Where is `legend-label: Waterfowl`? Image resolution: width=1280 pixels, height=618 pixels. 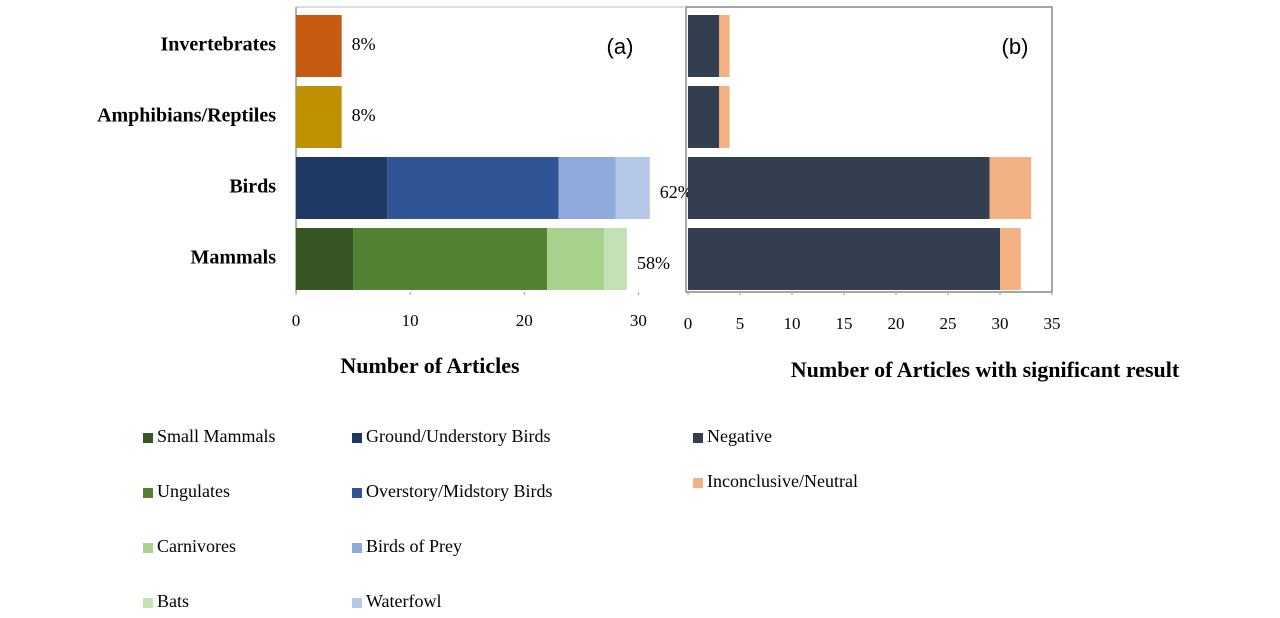 legend-label: Waterfowl is located at coordinates (404, 601).